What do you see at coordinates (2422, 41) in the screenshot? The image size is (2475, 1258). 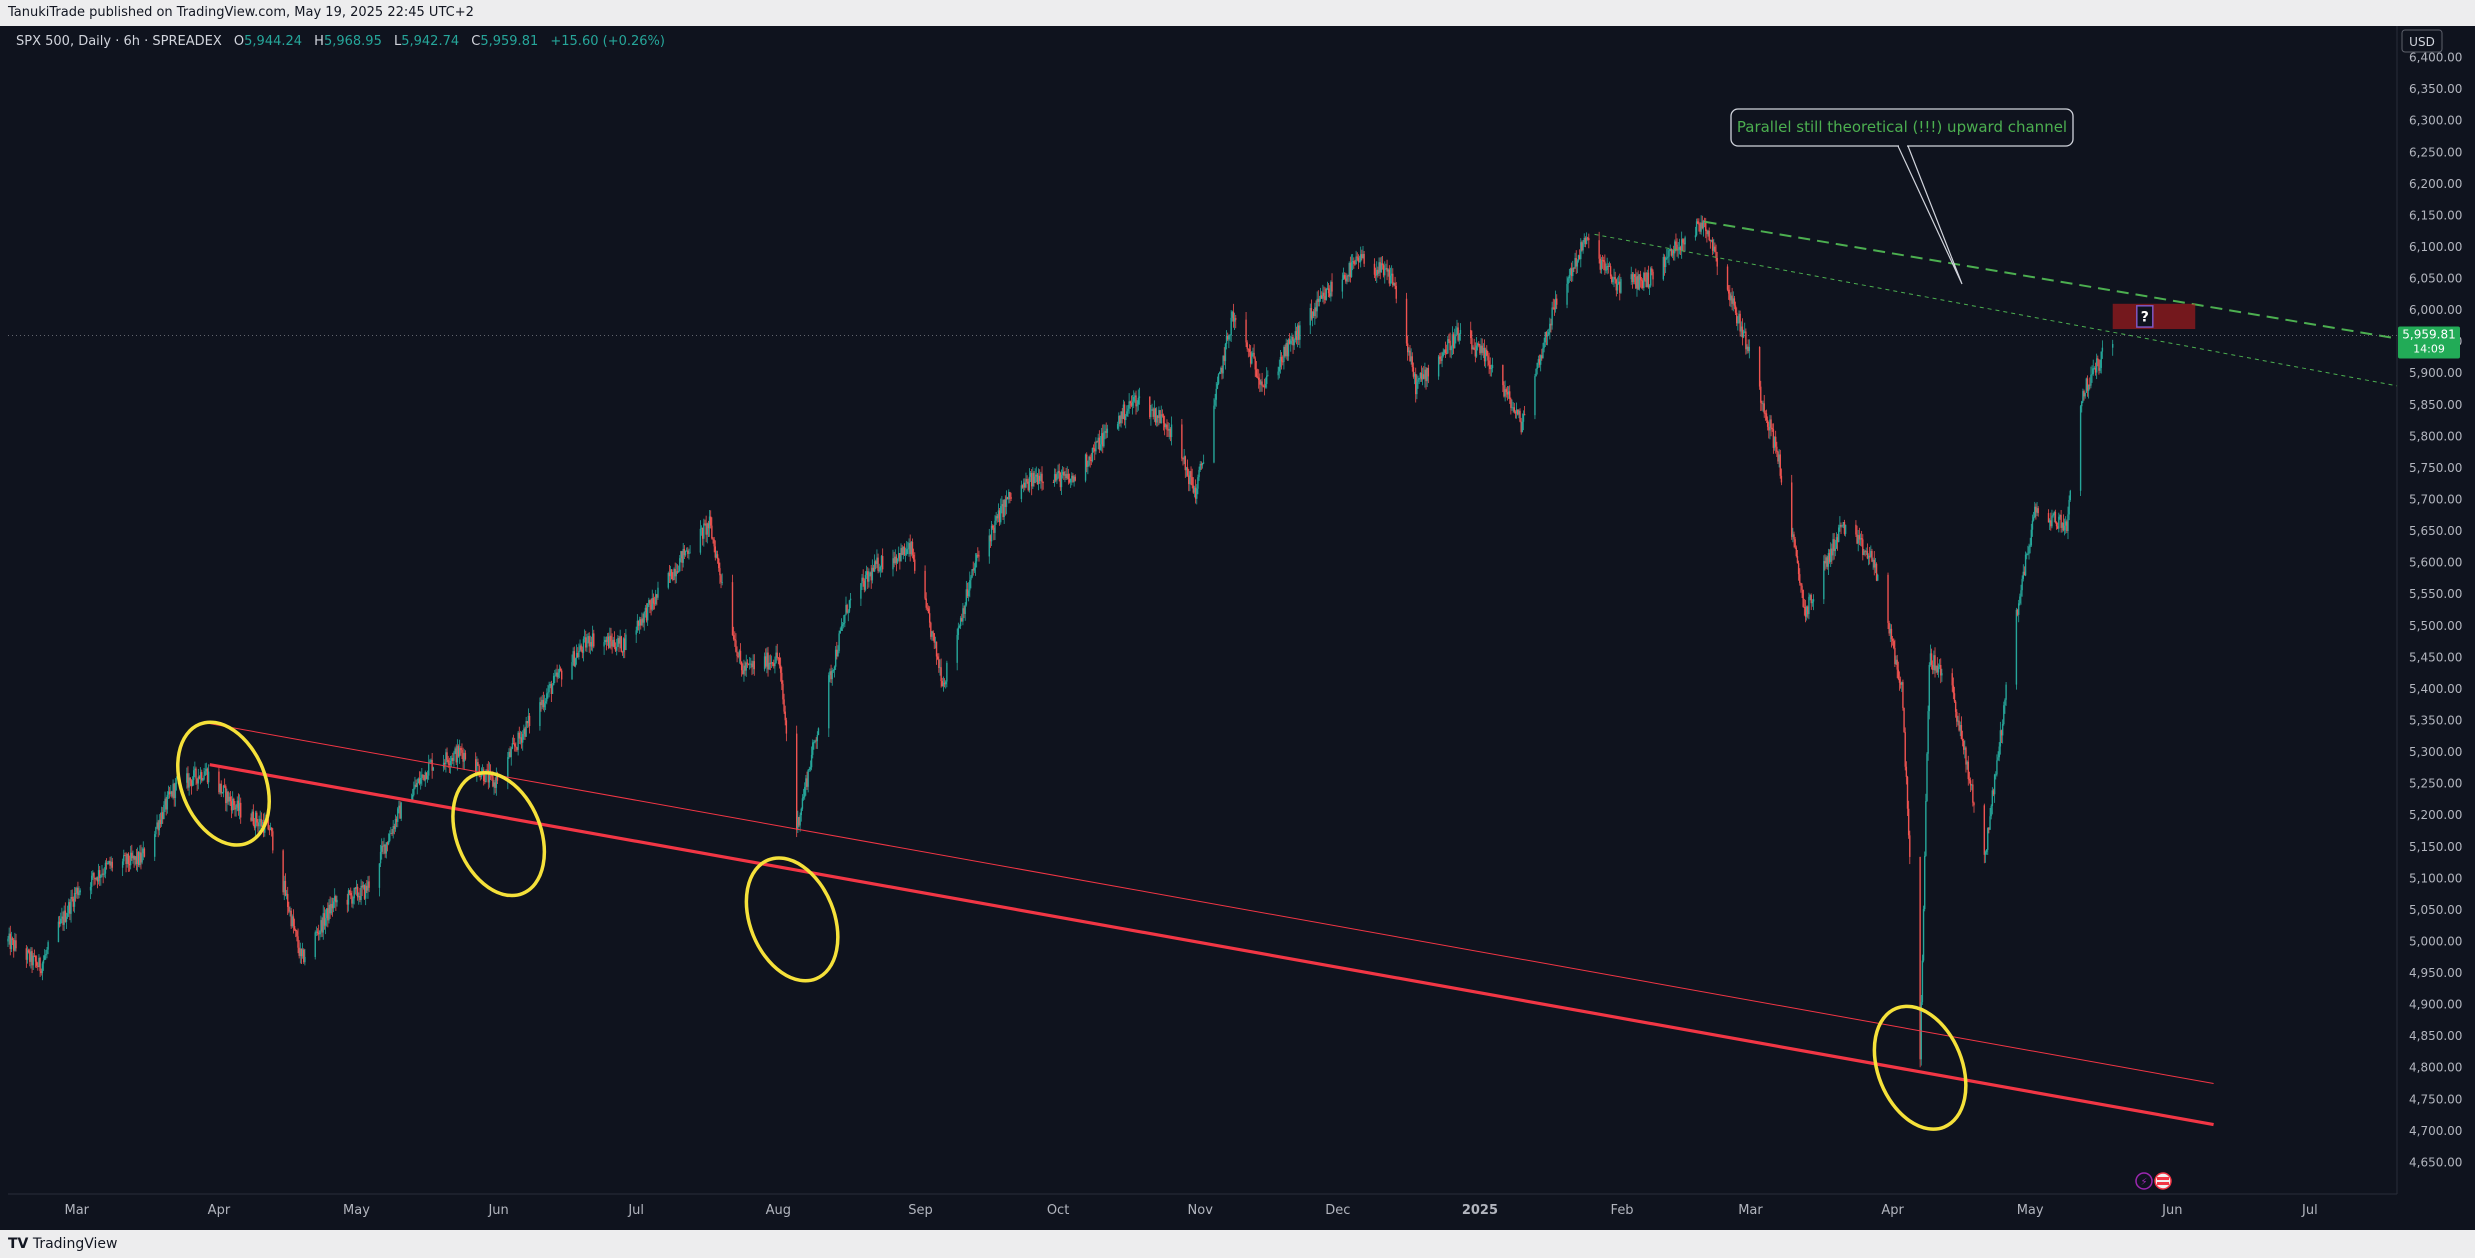 I see `currency-button: USD` at bounding box center [2422, 41].